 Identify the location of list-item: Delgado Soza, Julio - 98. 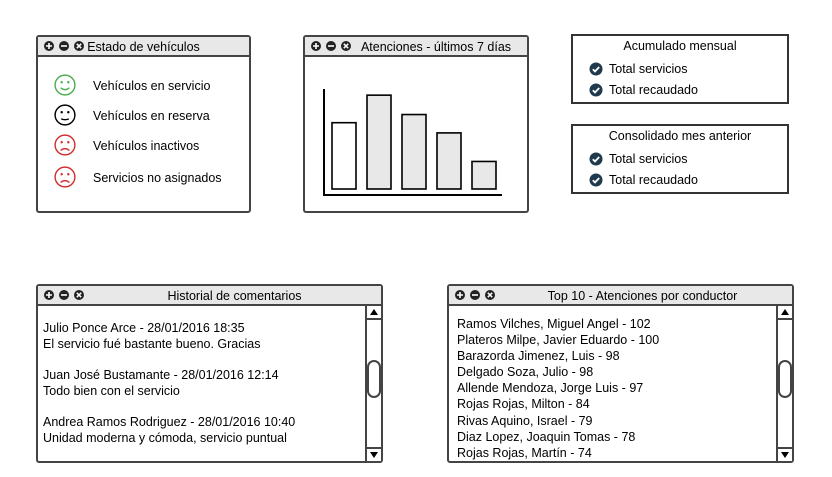
(525, 372).